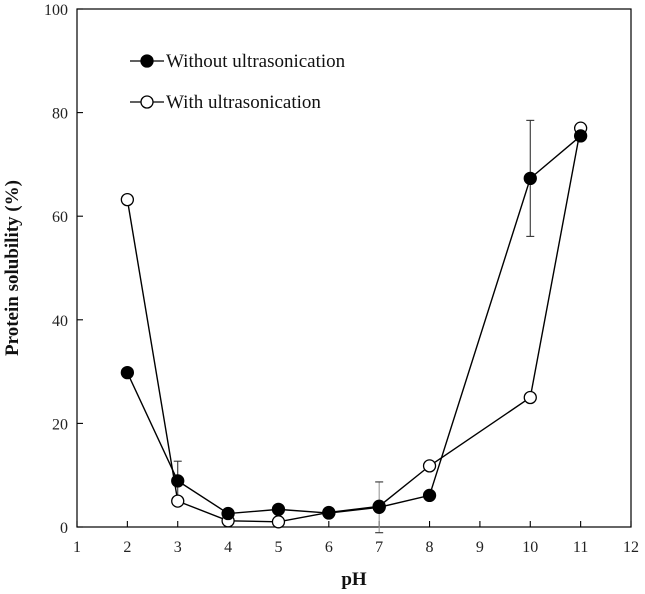  I want to click on x-axis-ticks: 1 2 3 4 5 6 7 8 9 10 11 12, so click(356, 538).